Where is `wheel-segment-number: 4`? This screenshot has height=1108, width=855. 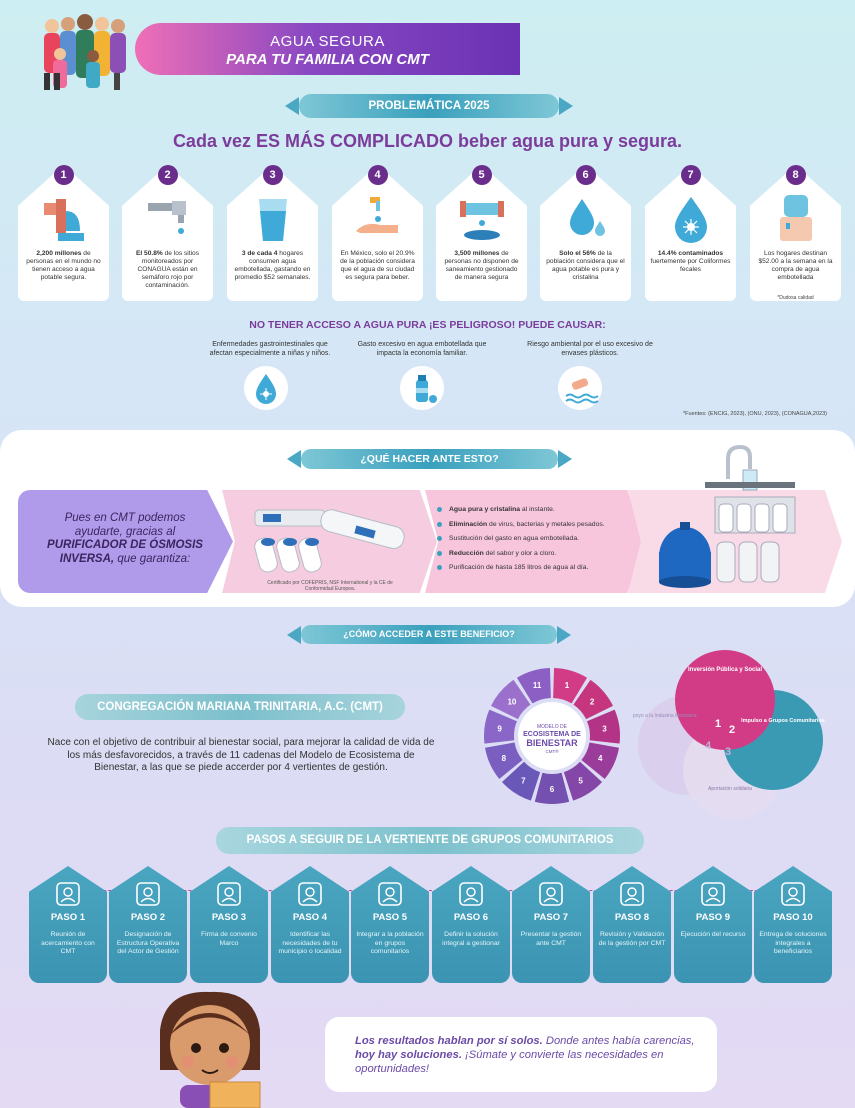
wheel-segment-number: 4 is located at coordinates (600, 758).